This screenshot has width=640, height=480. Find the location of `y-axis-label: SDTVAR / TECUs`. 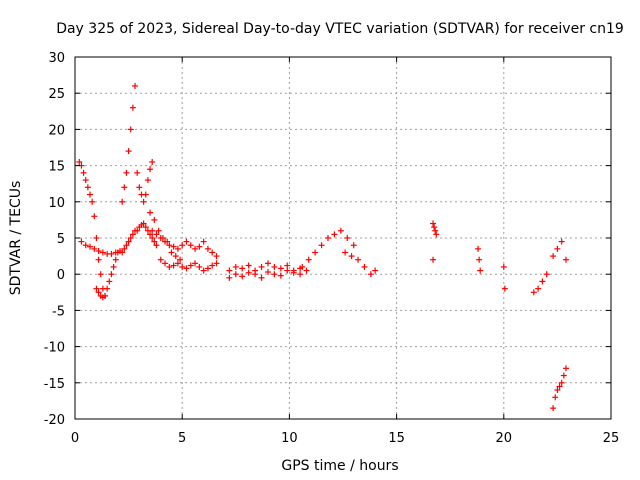

y-axis-label: SDTVAR / TECUs is located at coordinates (16, 238).